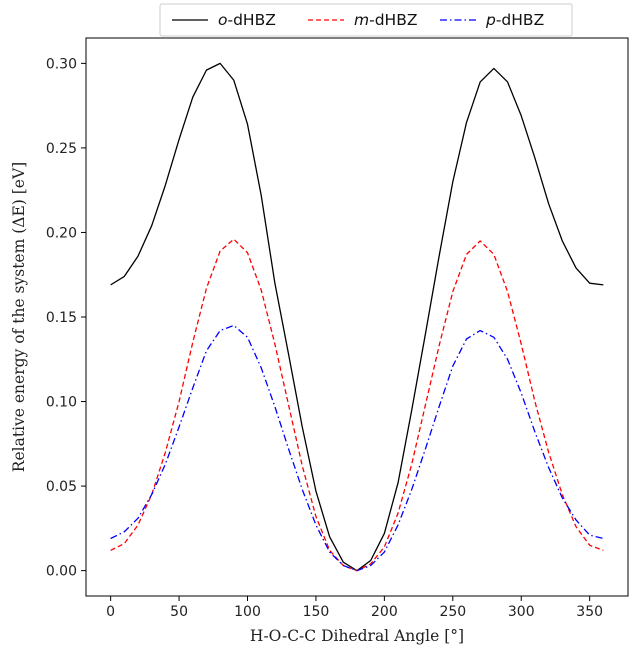 Image resolution: width=632 pixels, height=651 pixels. I want to click on y-tick-label: 0.10, so click(61, 403).